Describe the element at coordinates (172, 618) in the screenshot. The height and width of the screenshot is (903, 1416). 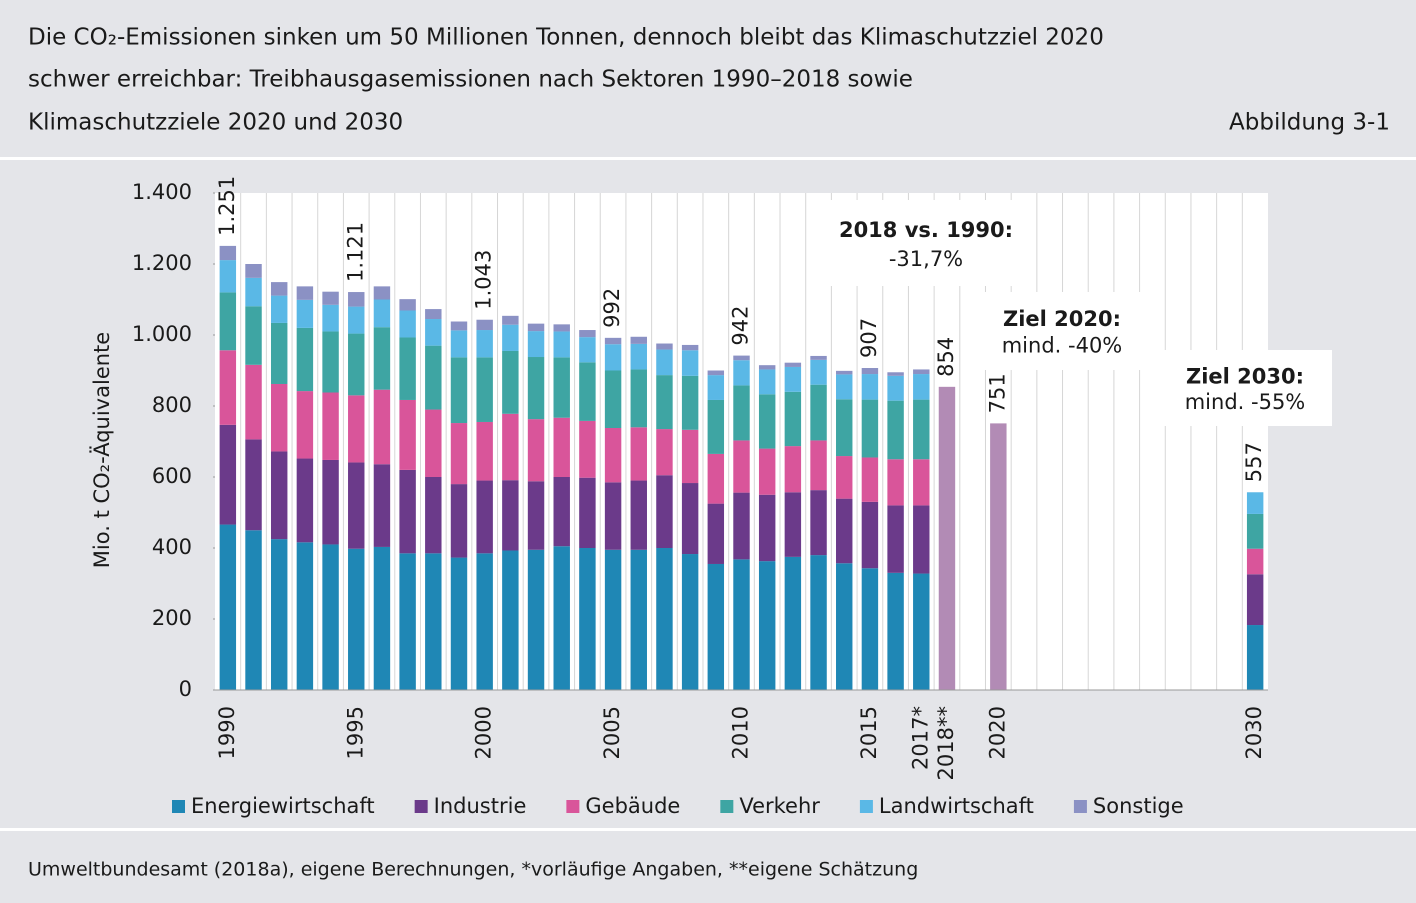
I see `y-tick-label: 200` at that location.